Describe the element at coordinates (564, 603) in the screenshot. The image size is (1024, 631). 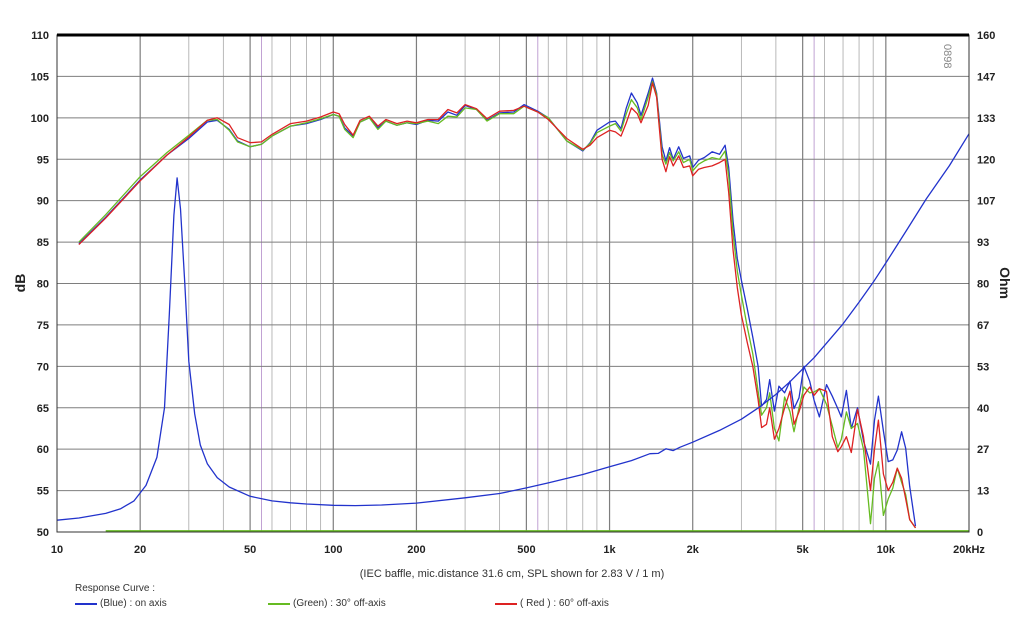
I see `legend-label-red: ( Red ) : 60° off-axis` at that location.